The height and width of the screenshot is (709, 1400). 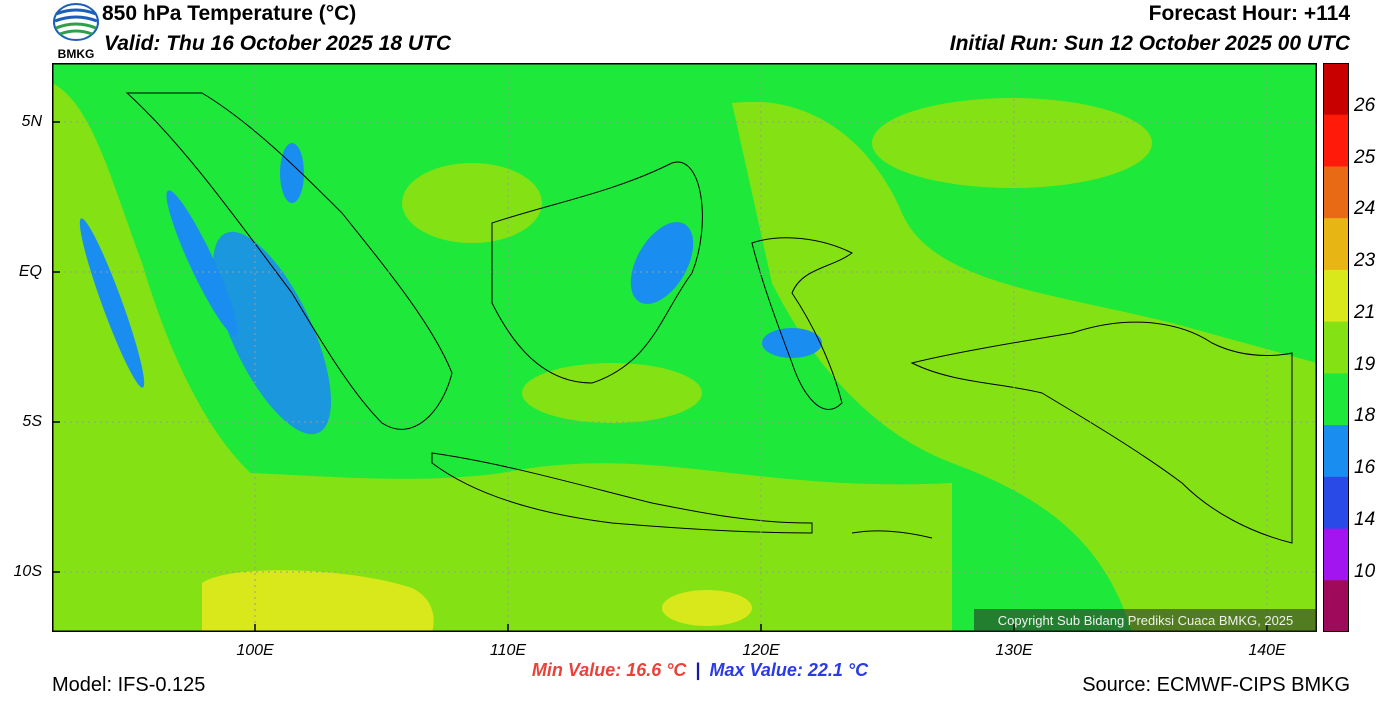 I want to click on lat-label-5s: 5S, so click(x=32, y=421).